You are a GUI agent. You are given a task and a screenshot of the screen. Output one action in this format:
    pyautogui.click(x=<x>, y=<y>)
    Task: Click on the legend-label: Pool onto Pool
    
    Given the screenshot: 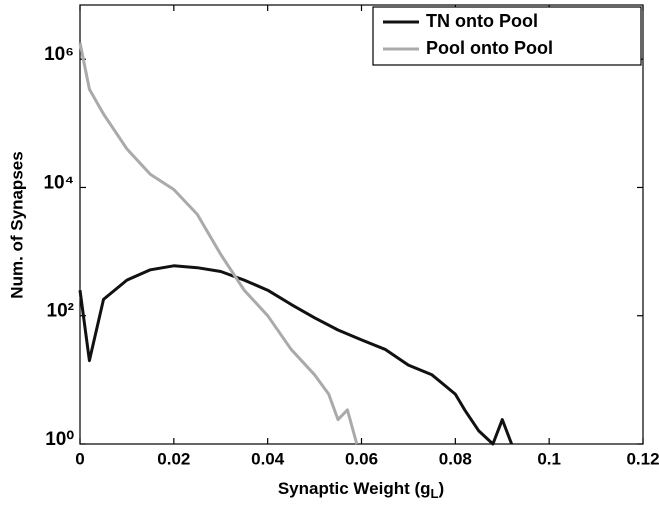 What is the action you would take?
    pyautogui.click(x=489, y=48)
    